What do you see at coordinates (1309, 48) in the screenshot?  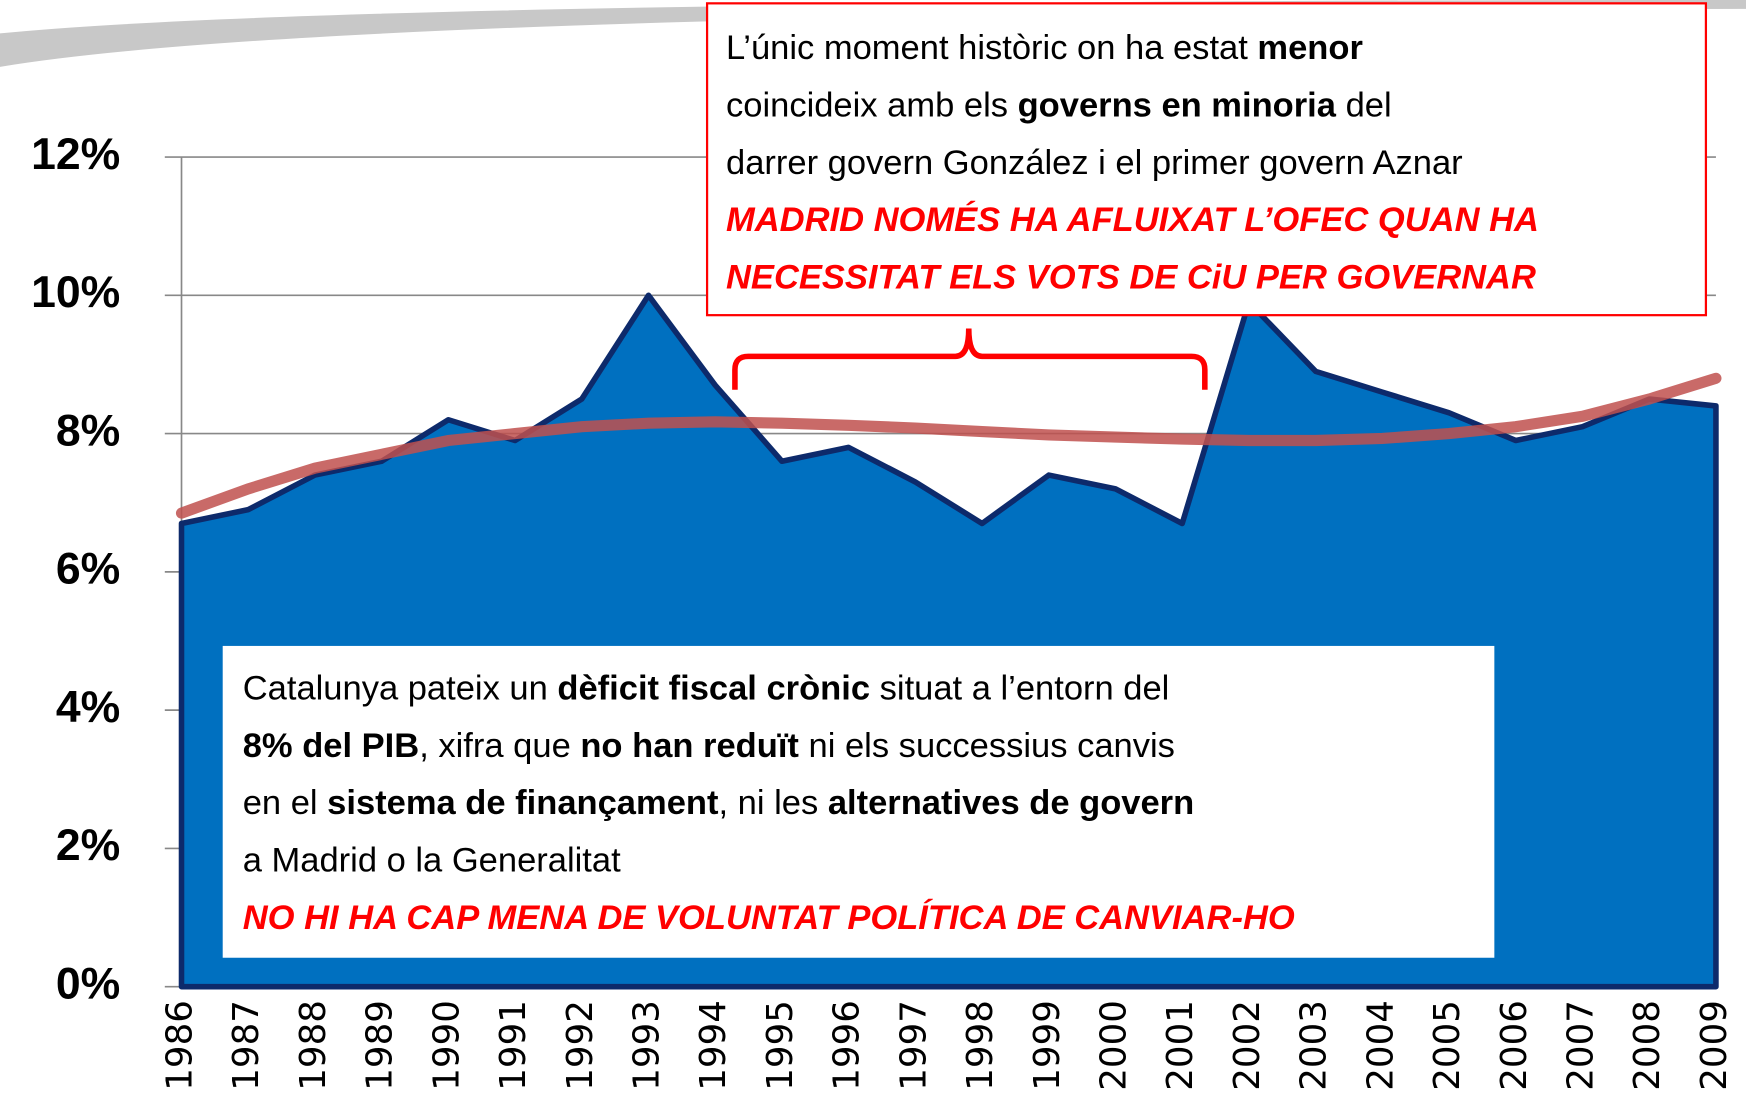 I see `annotation-run: menor` at bounding box center [1309, 48].